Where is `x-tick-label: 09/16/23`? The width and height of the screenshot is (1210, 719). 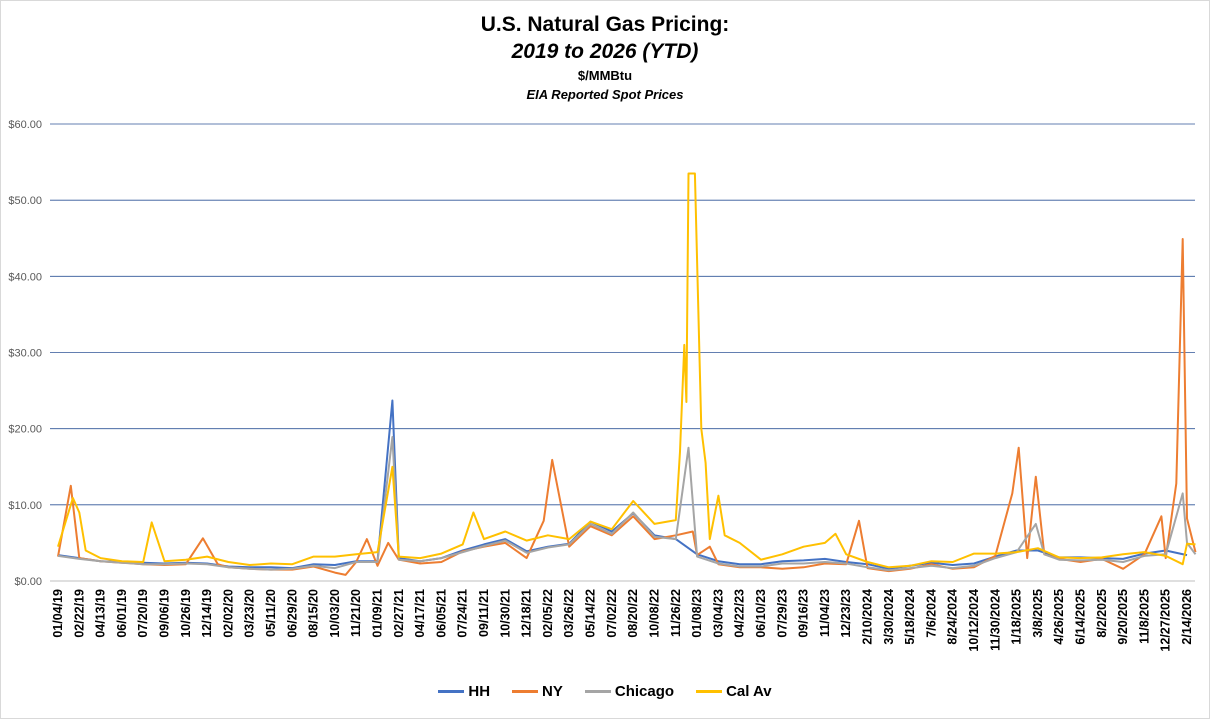
x-tick-label: 09/16/23 is located at coordinates (804, 613).